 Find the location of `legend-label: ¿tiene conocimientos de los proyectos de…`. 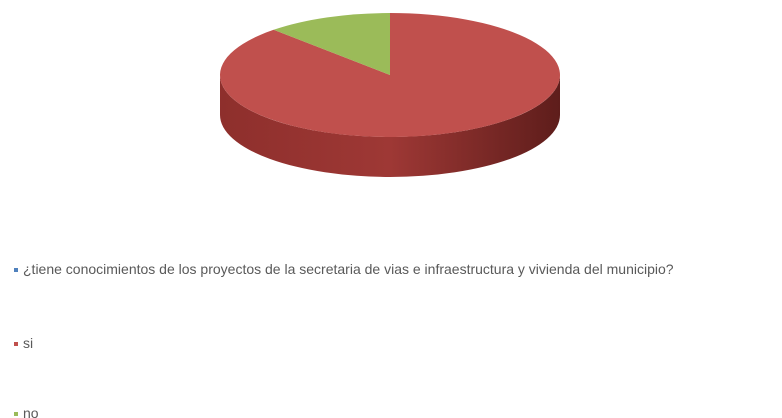

legend-label: ¿tiene conocimientos de los proyectos de… is located at coordinates (348, 269).